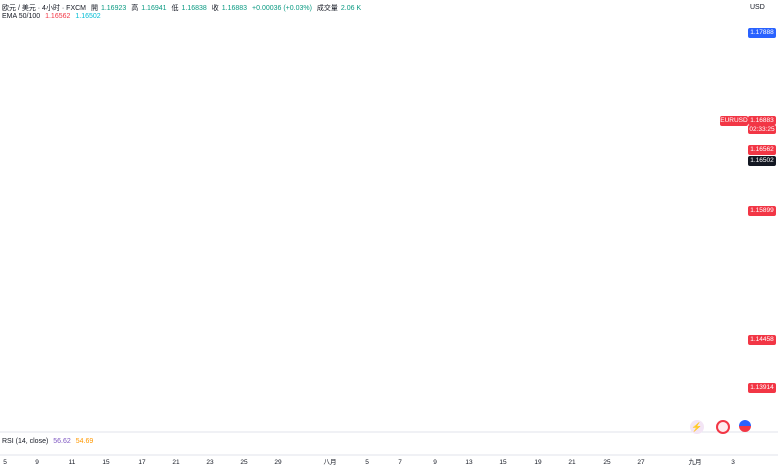 This screenshot has width=778, height=468. I want to click on symbol-name-tag: EURUSD, so click(734, 121).